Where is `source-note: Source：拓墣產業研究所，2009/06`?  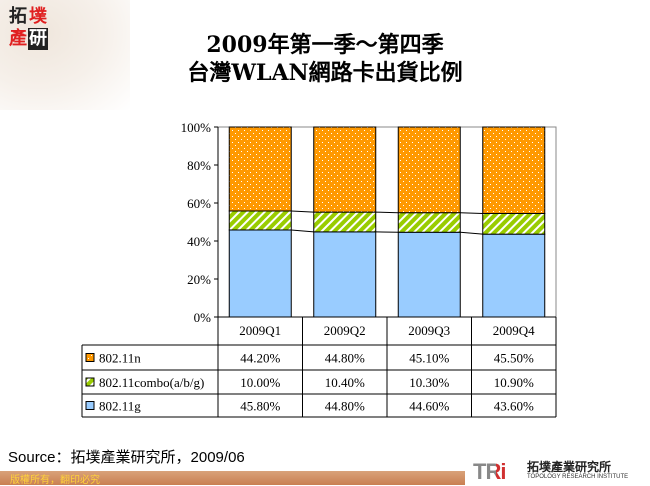
source-note: Source：拓墣產業研究所，2009/06 is located at coordinates (126, 456).